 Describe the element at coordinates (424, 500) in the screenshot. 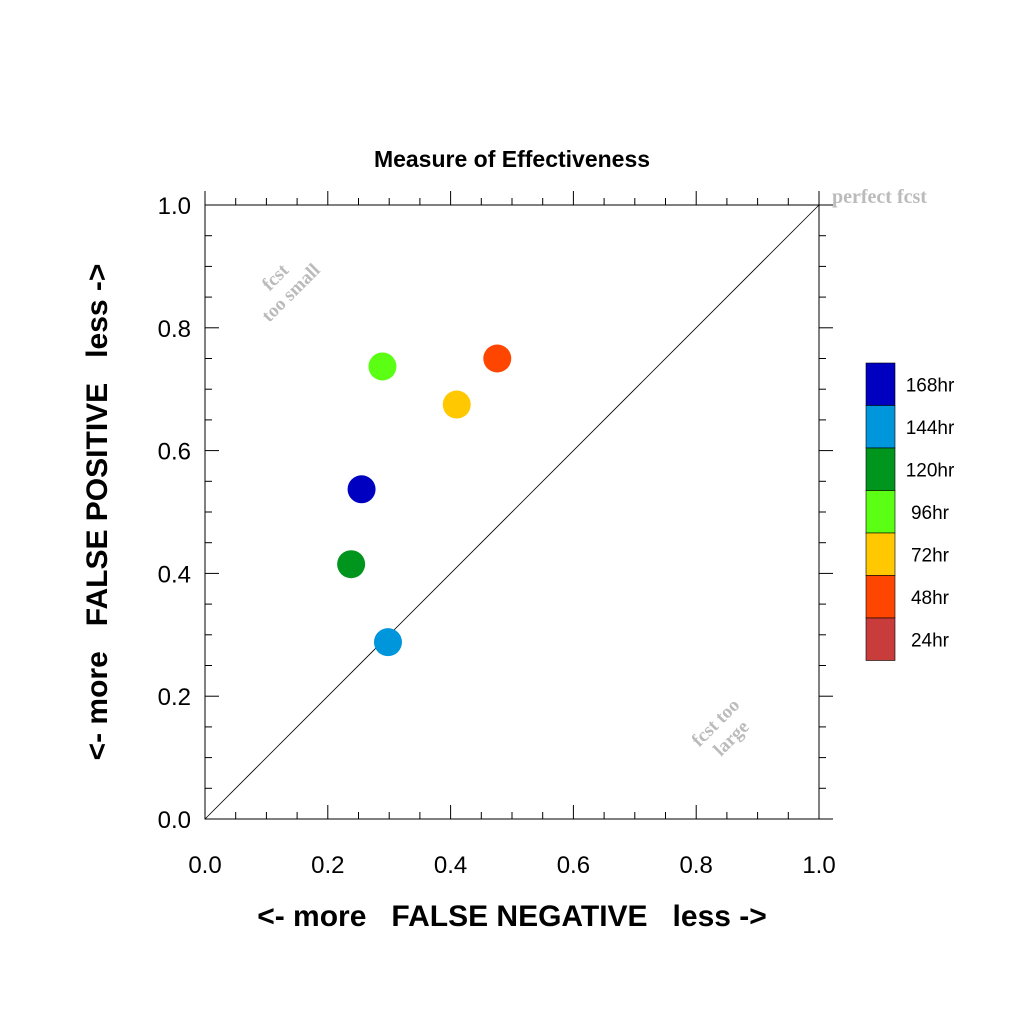

I see `data-points` at that location.